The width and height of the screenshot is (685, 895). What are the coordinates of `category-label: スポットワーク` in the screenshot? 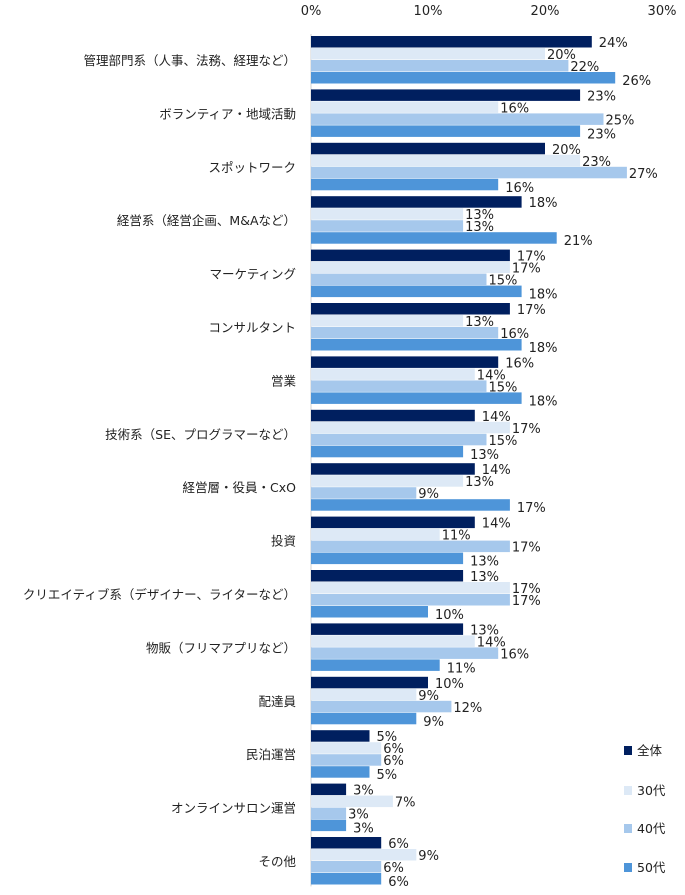 It's located at (252, 167).